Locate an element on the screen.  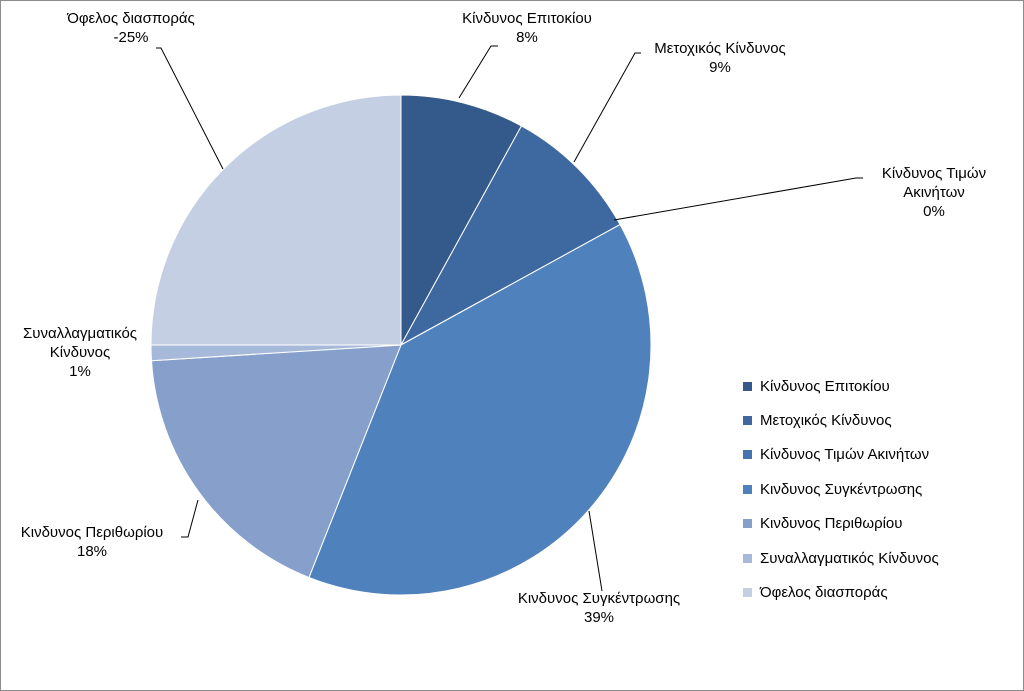
label-value: 1% is located at coordinates (80, 371).